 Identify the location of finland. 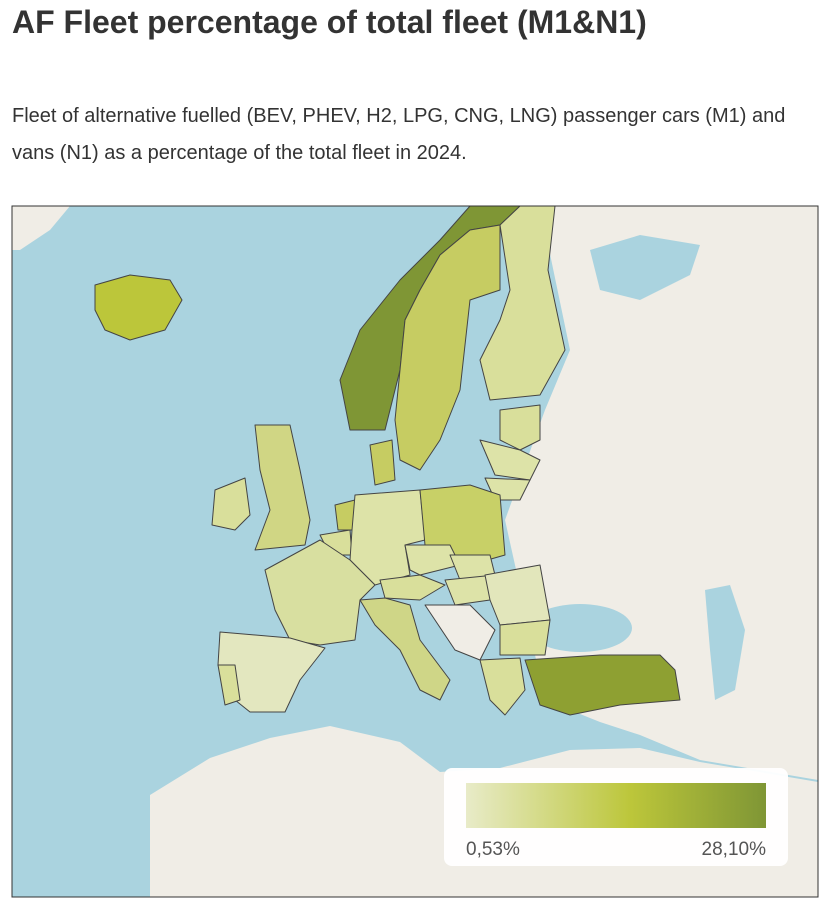
(522, 303).